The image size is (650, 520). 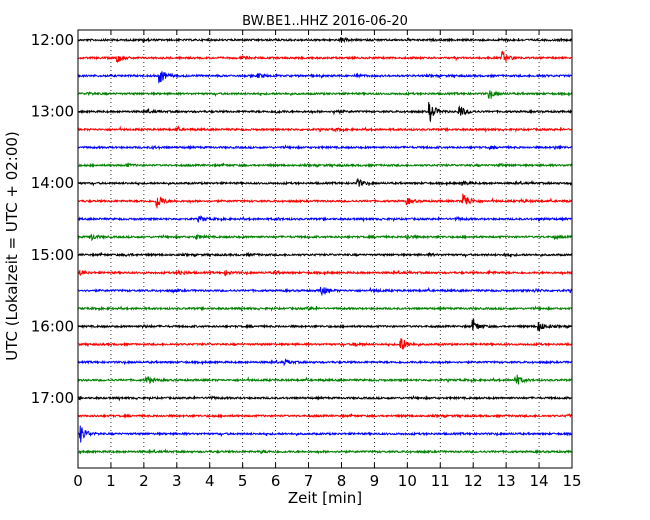 I want to click on chart-title: BW.BE1..HHZ 2016-06-20, so click(x=325, y=21).